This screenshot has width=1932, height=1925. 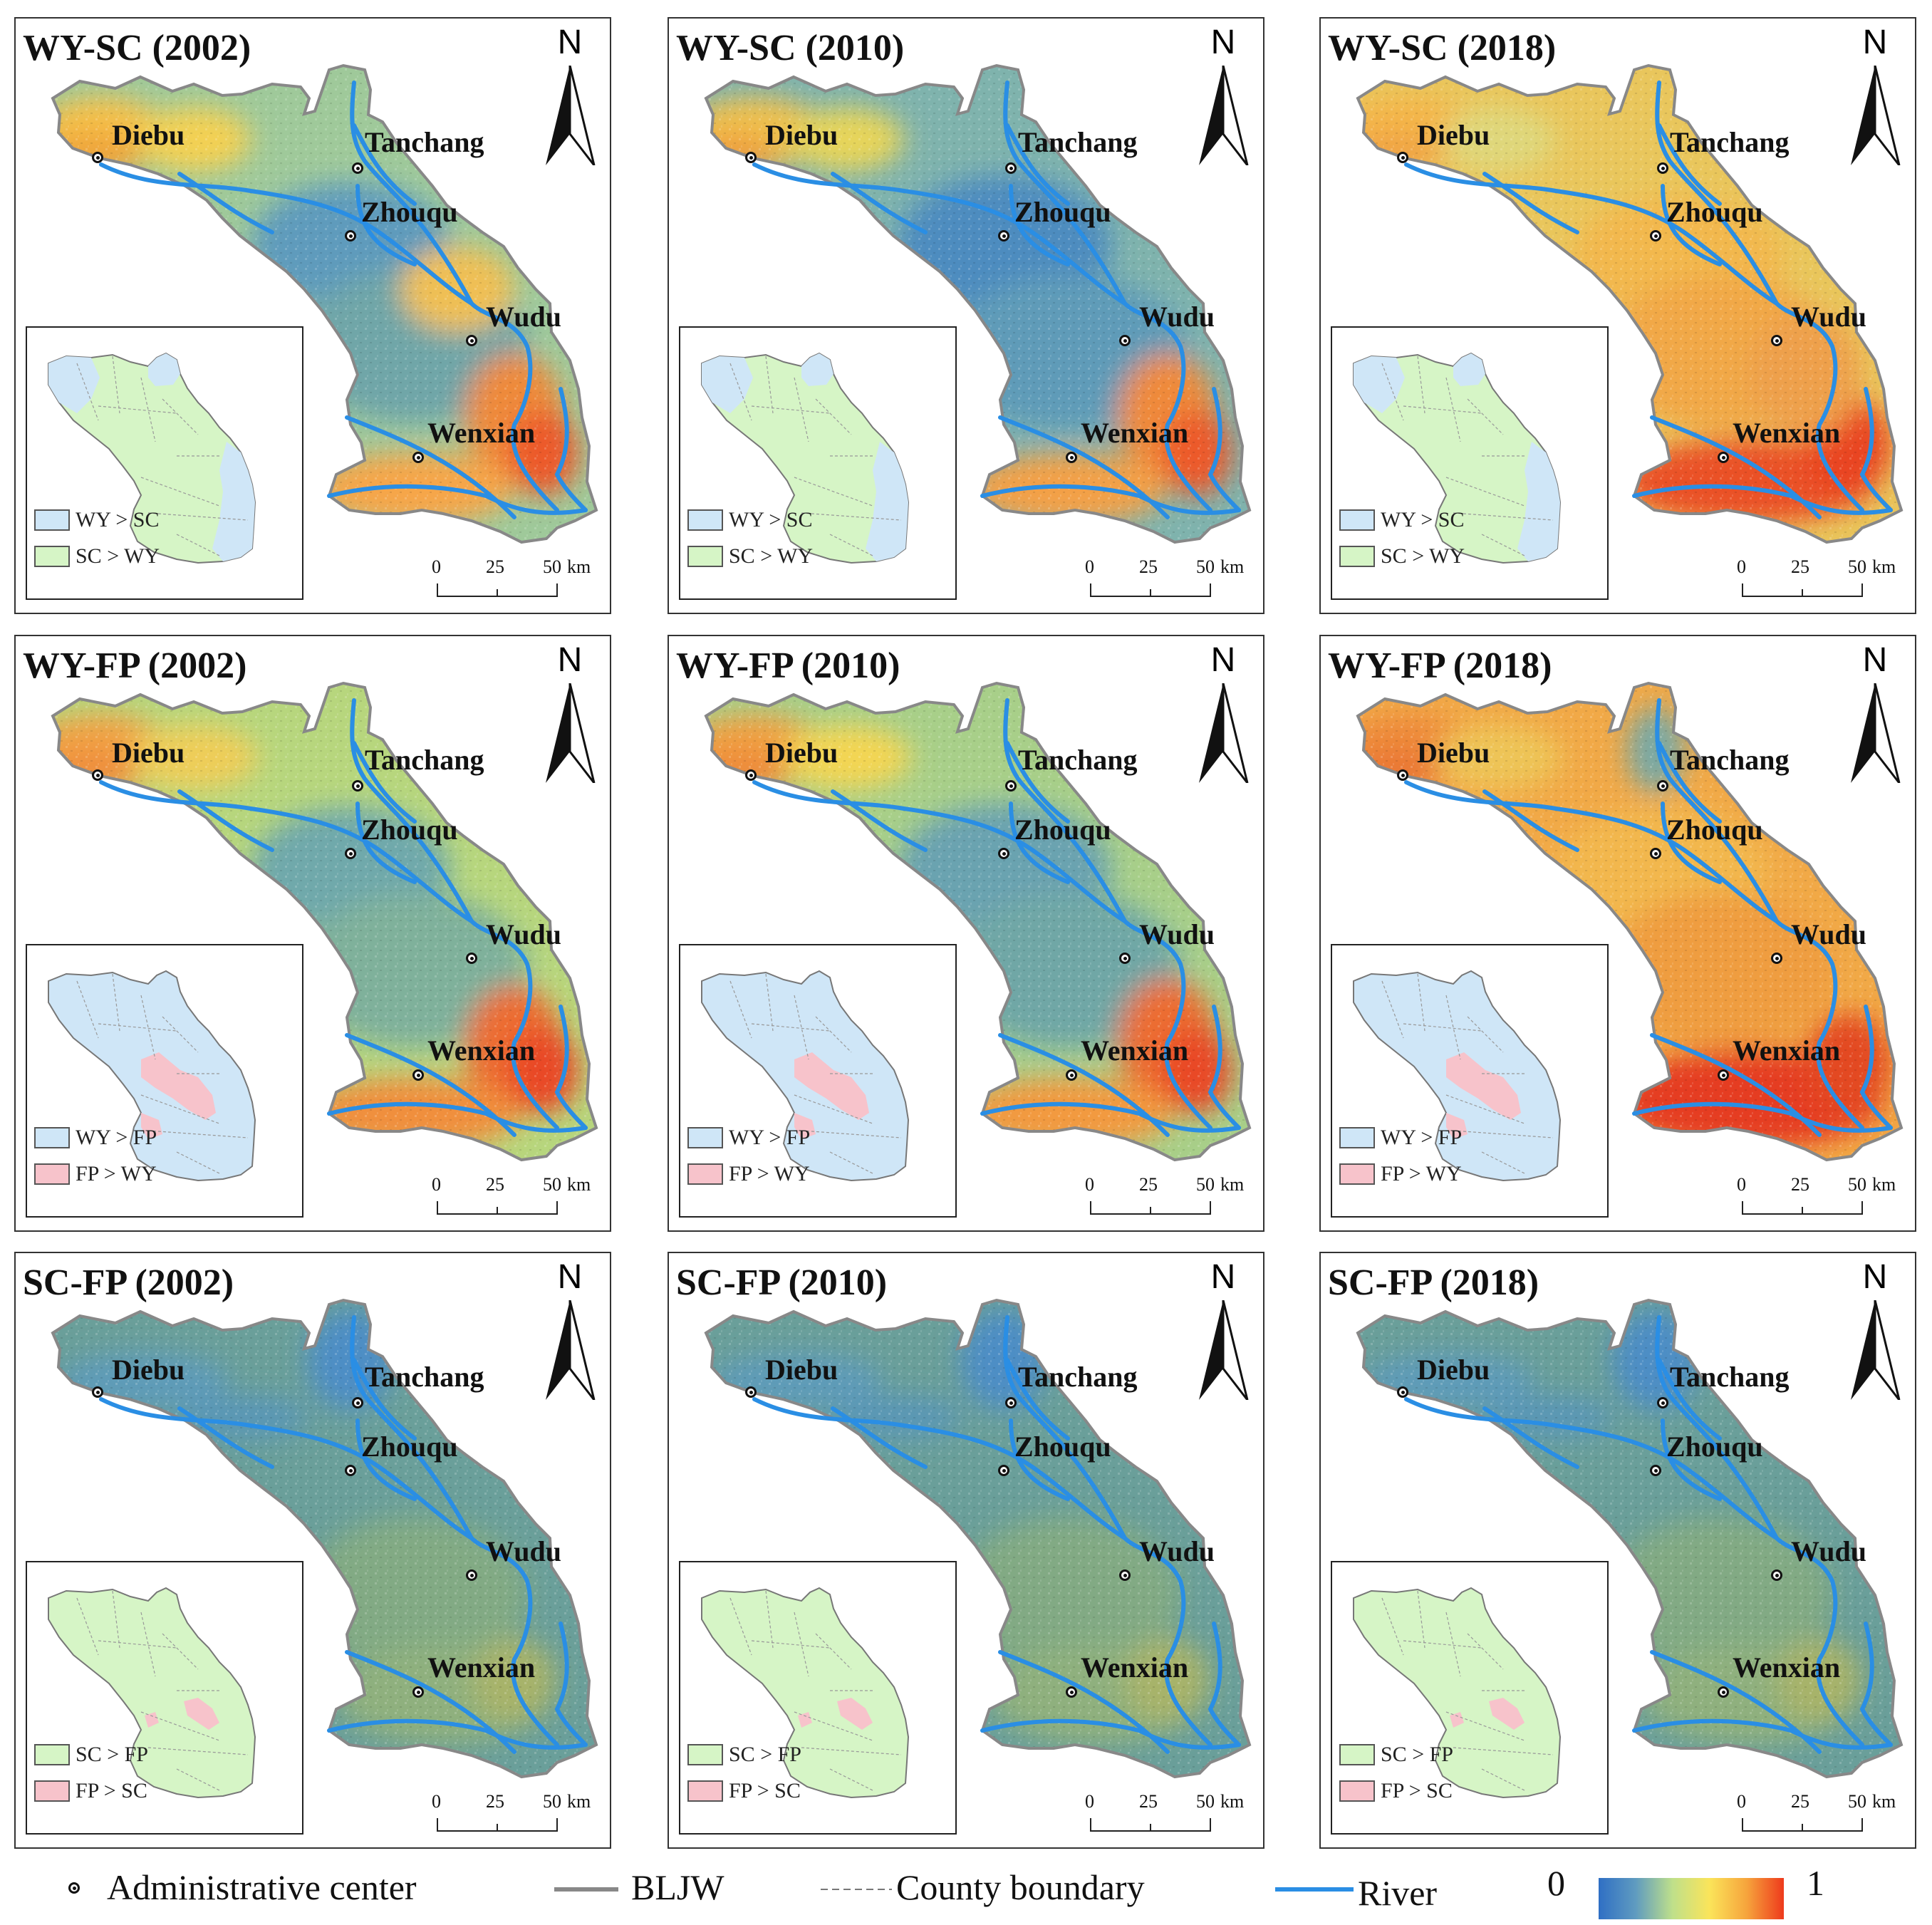 I want to click on inset-legend-item: FP > SC, so click(x=90, y=1791).